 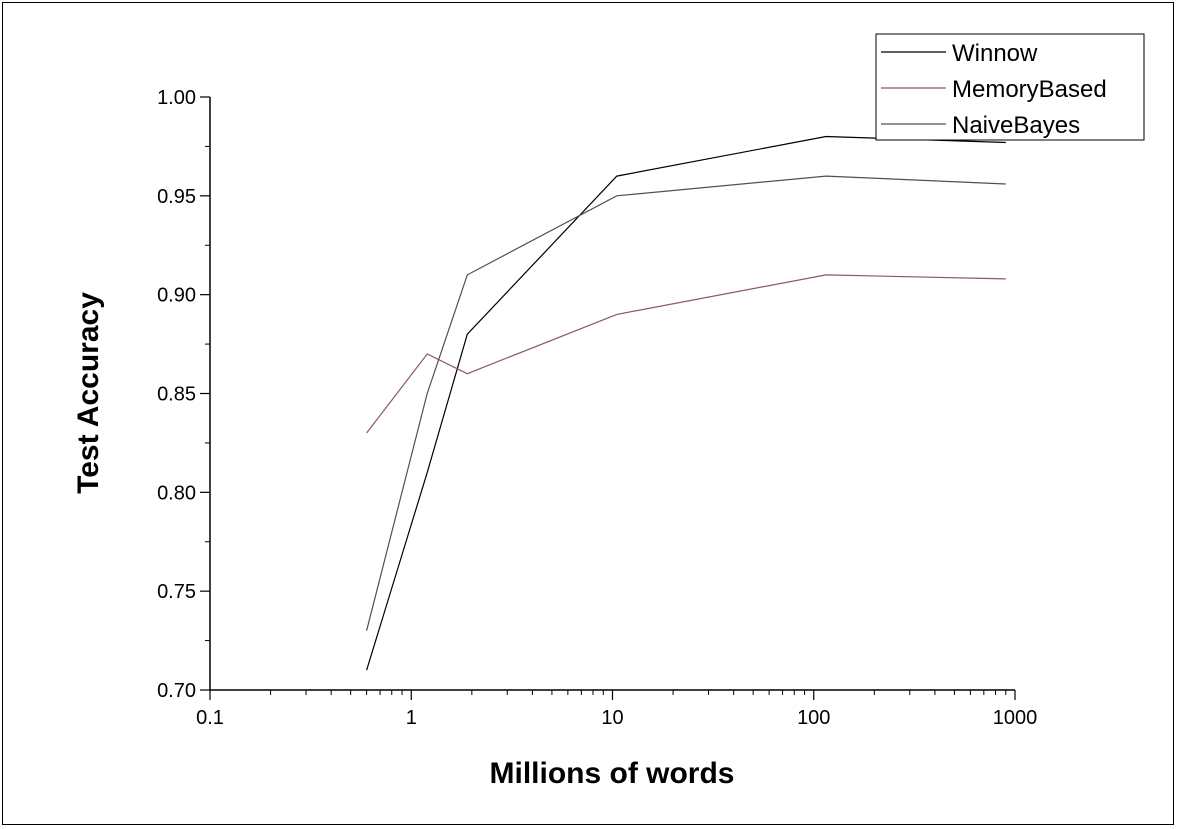 I want to click on y-tick-label: 0.70, so click(x=176, y=691).